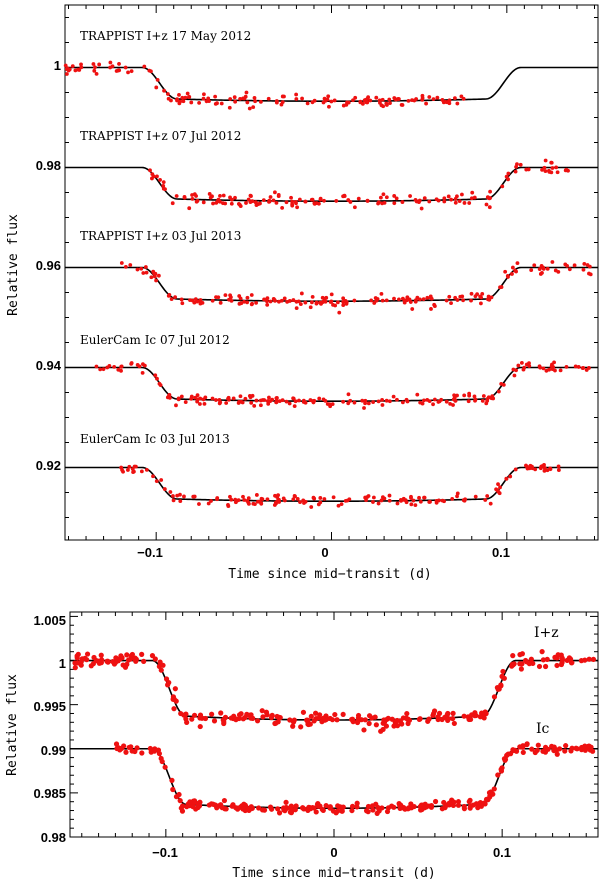  Describe the element at coordinates (48, 465) in the screenshot. I see `top-ytick-label-0.92: 0.92` at that location.